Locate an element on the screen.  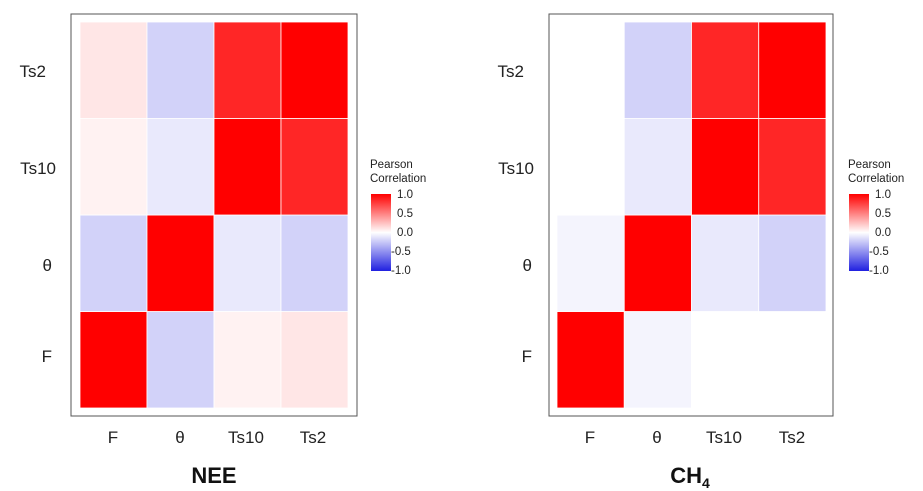
panel-title-nee: NEE is located at coordinates (213, 475).